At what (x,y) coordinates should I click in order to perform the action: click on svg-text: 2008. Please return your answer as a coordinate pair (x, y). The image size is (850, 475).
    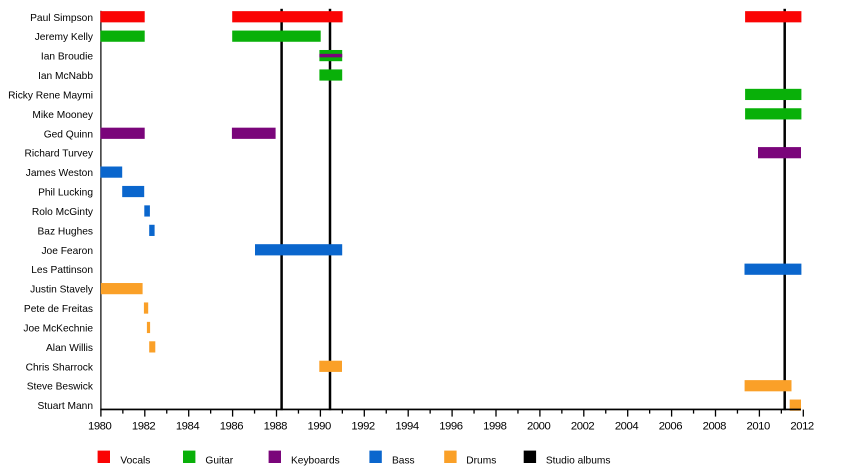
    Looking at the image, I should click on (714, 426).